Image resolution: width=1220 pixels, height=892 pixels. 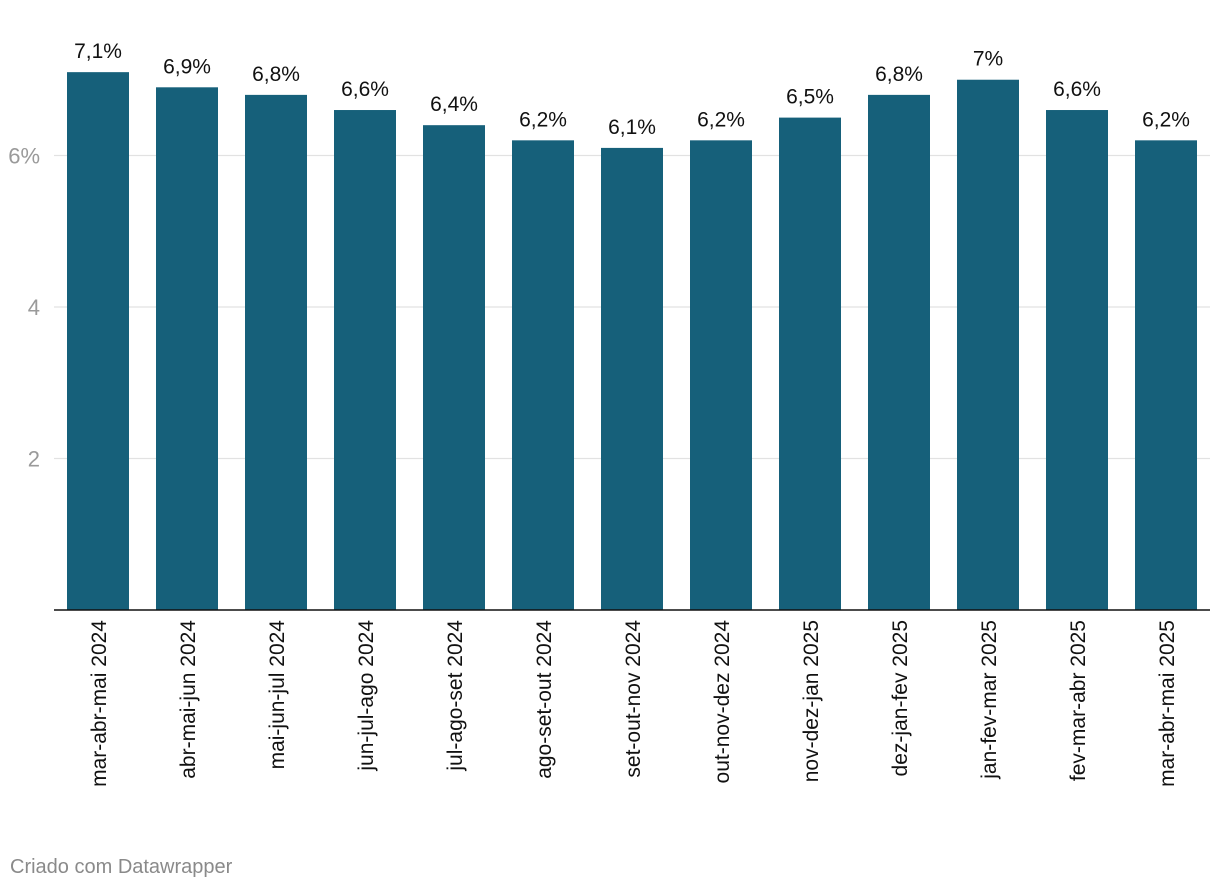 I want to click on x-tick-label: dez-jan-fev 2025, so click(x=900, y=698).